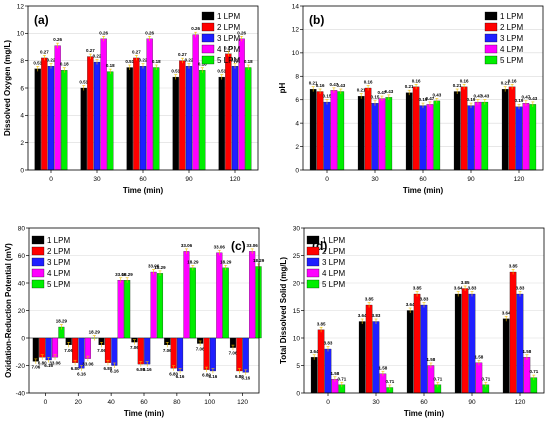 Image resolution: width=550 pixels, height=425 pixels. I want to click on y-tick-label: 30, so click(297, 228).